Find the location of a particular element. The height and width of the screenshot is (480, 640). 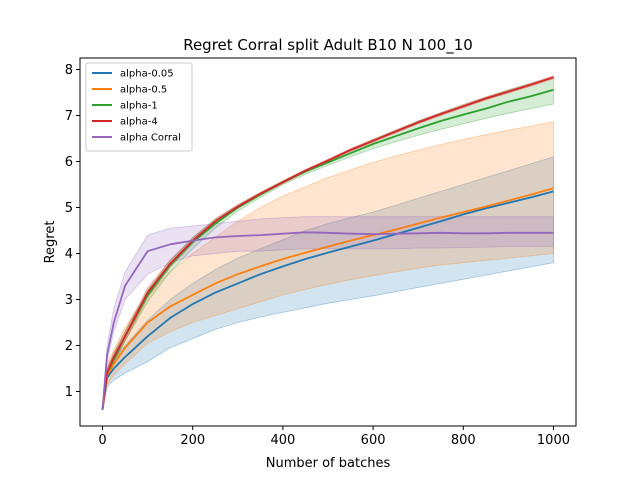

legend-entry: alpha Corral is located at coordinates (150, 138).